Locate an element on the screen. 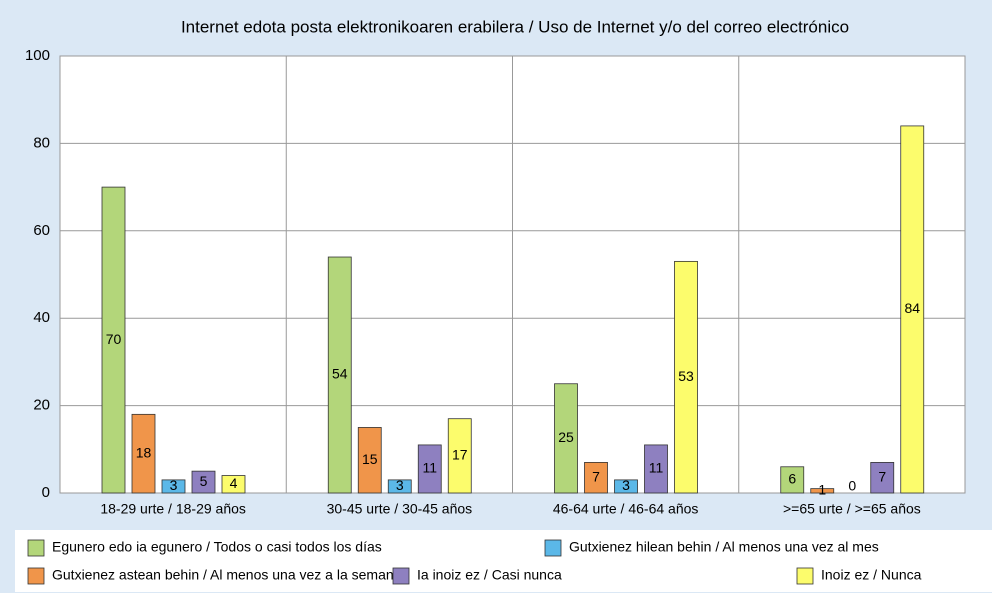 The height and width of the screenshot is (593, 992). data-label: 18 is located at coordinates (144, 452).